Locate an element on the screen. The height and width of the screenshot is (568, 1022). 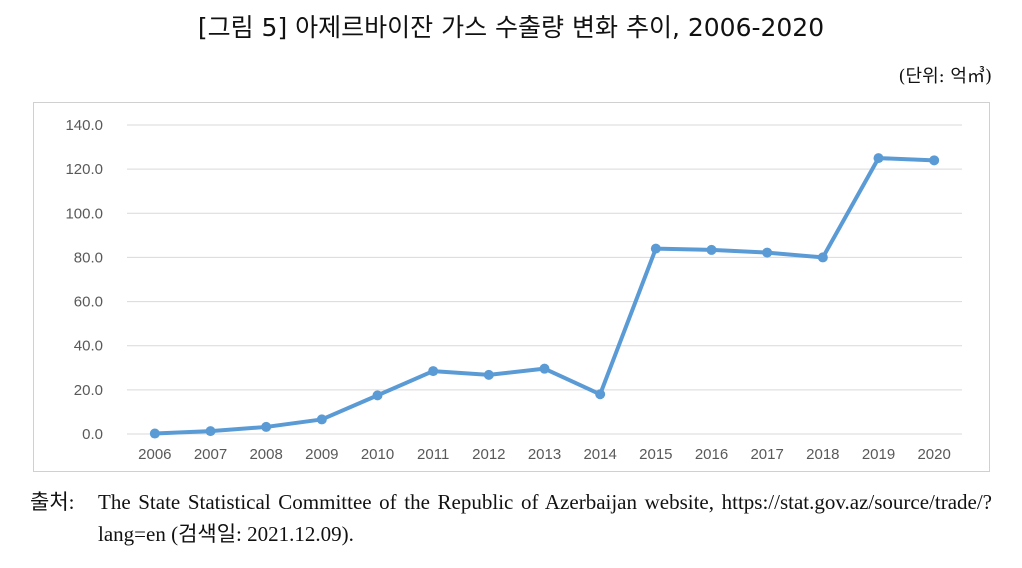
y-tick-label: 120.0 is located at coordinates (84, 169).